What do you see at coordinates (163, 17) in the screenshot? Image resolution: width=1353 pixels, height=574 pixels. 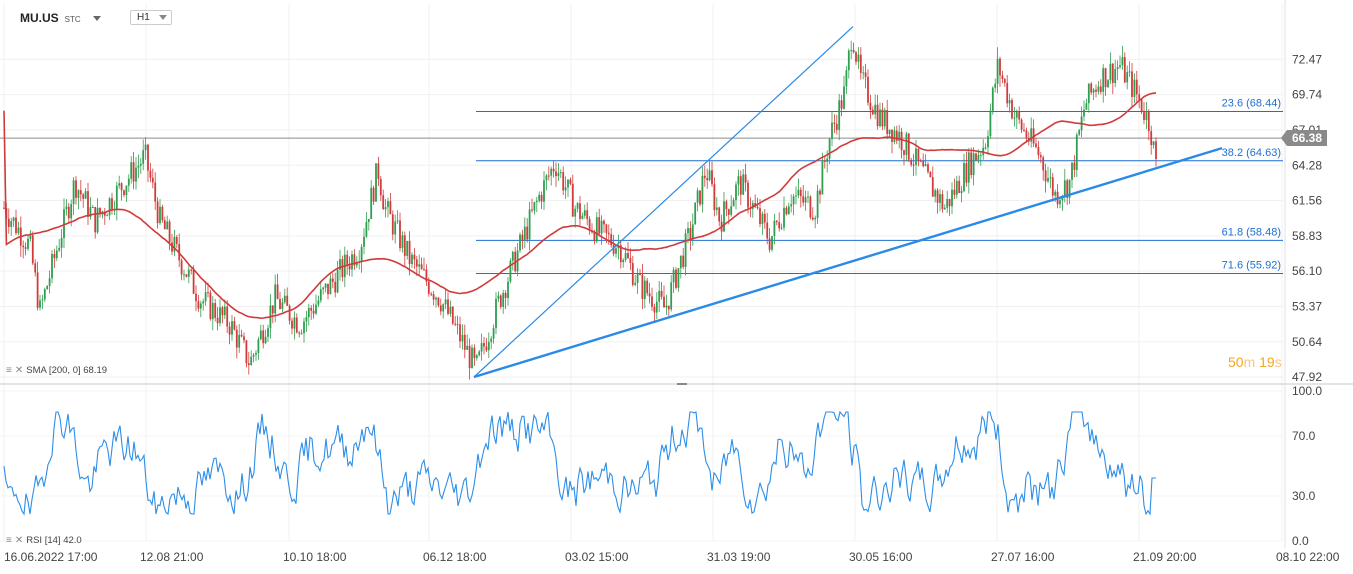 I see `chevron-down-icon` at bounding box center [163, 17].